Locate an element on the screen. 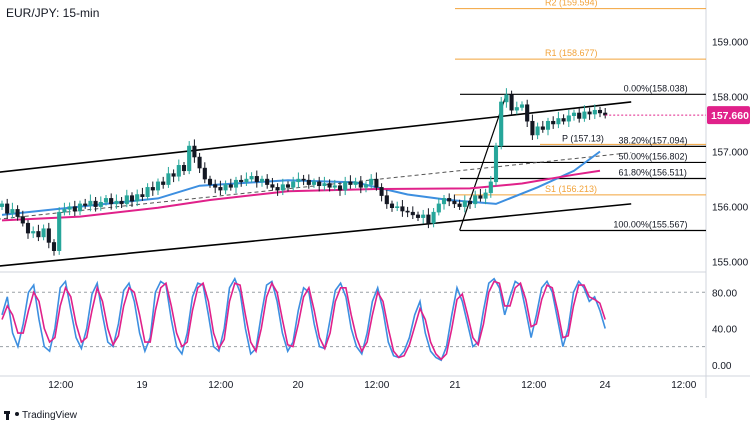  price-tick-label: 155.000 is located at coordinates (730, 263).